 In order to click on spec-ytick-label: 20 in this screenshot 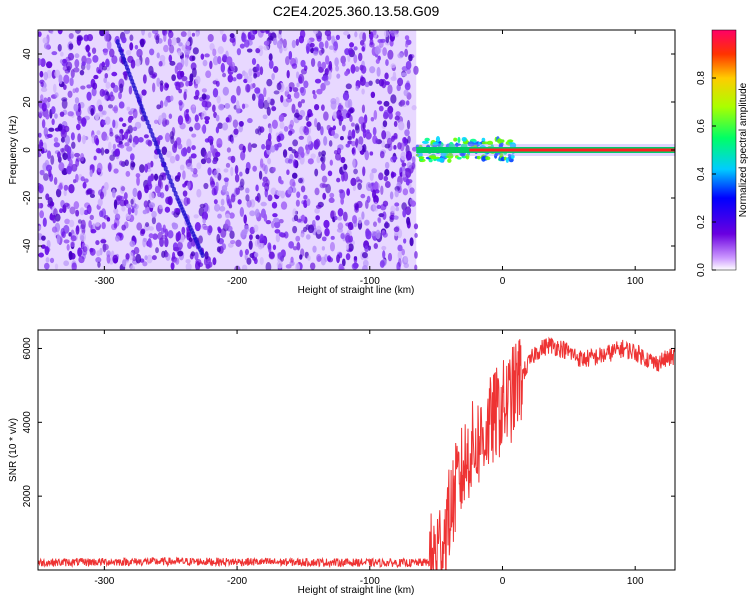, I will do `click(27, 102)`.